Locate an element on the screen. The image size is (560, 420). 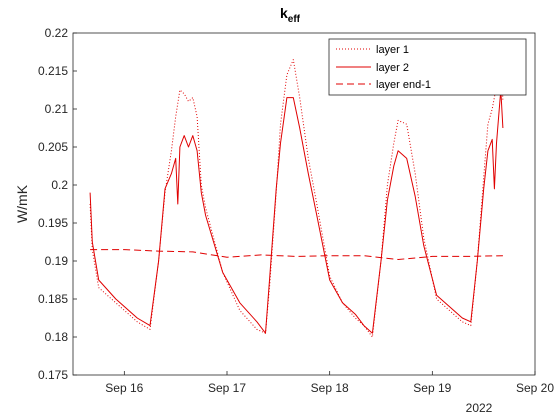
x-axis-ticks: Sep 16 Sep 17 Sep 18 Sep 19 Sep 20 is located at coordinates (329, 383).